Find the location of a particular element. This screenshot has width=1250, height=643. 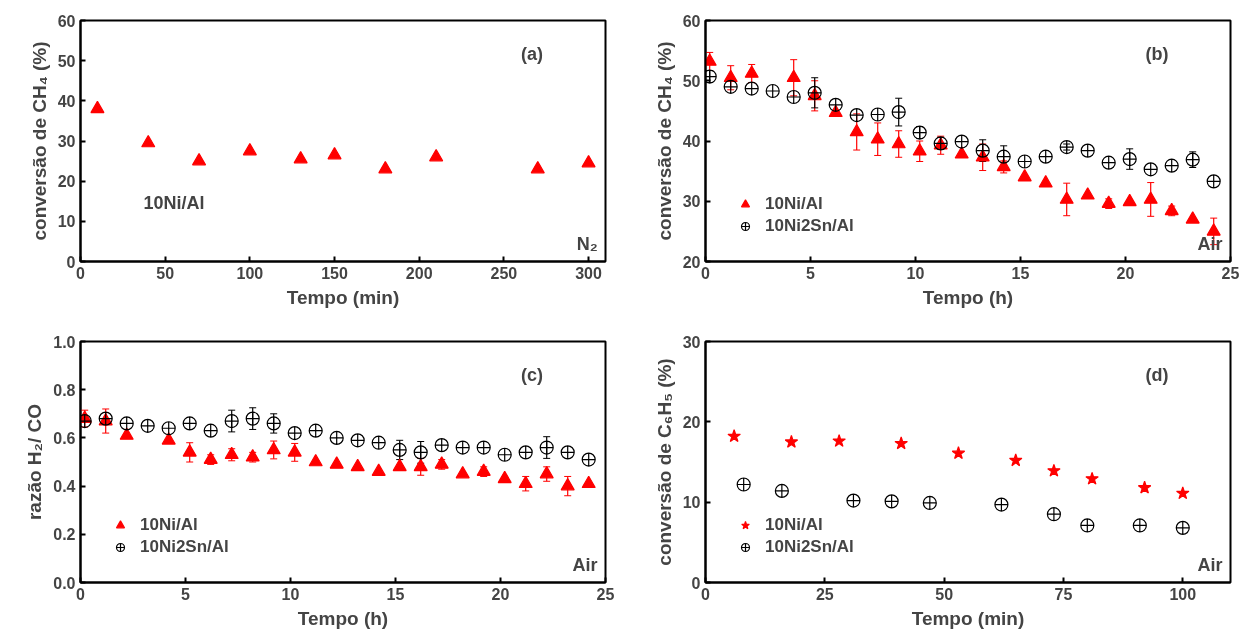

y-axis-title: razão H₂/ CO is located at coordinates (35, 462).